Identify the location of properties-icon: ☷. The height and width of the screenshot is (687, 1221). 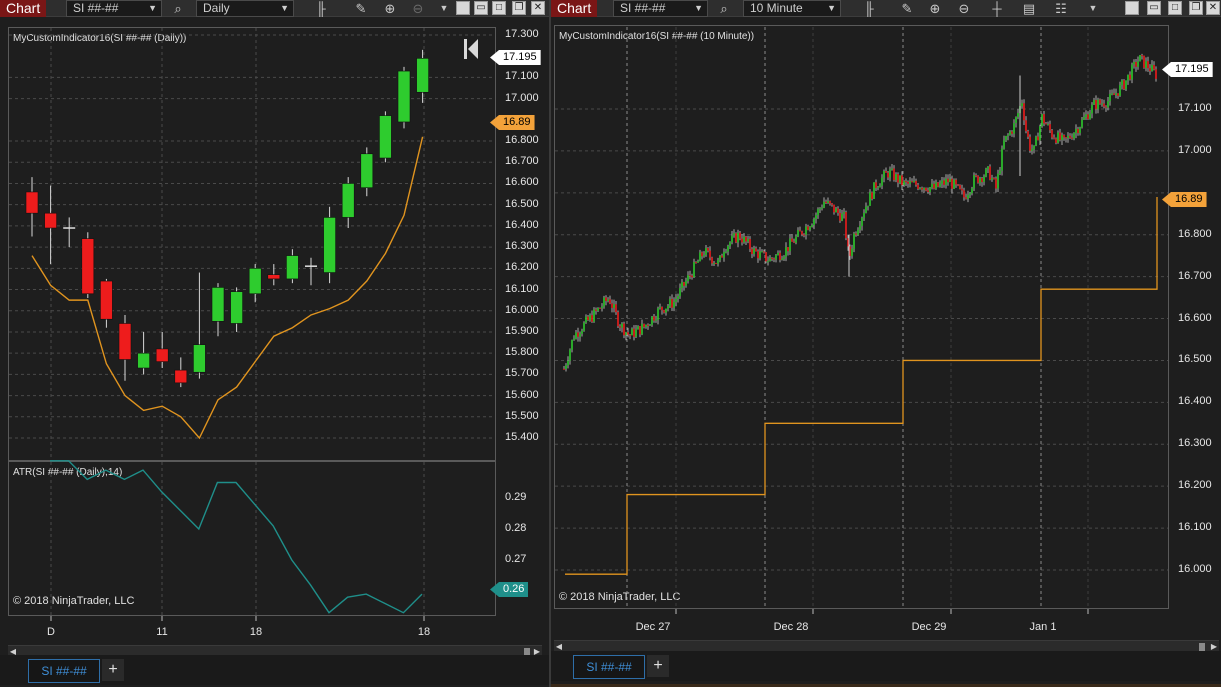
(1061, 8).